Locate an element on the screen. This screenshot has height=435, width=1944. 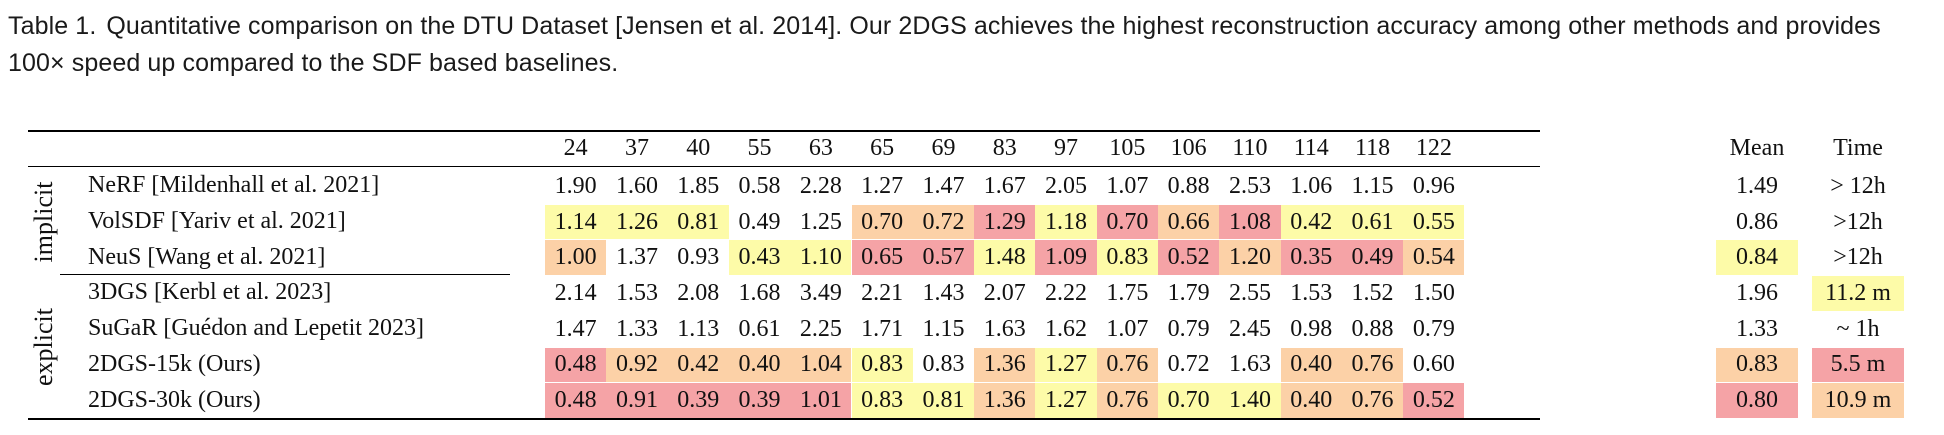
mean-cell: 0.86 is located at coordinates (1757, 222).